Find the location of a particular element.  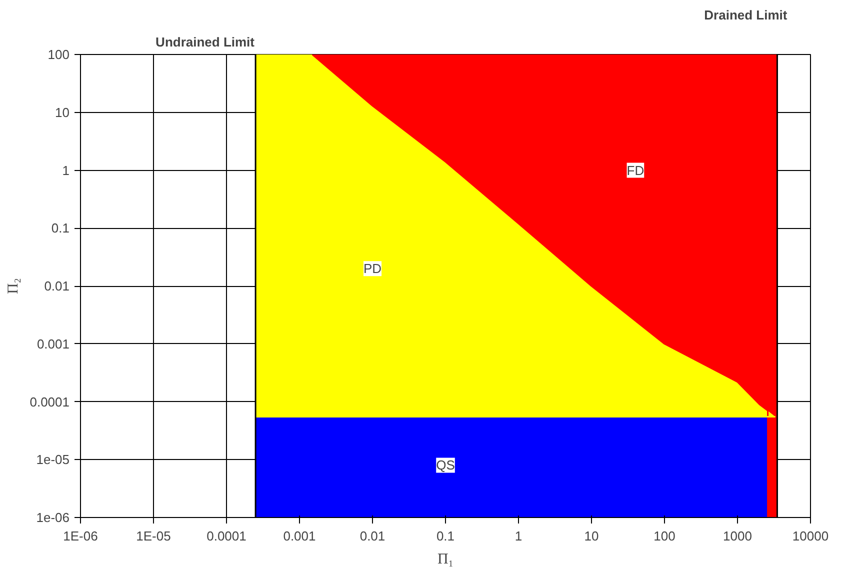

annotation: PD is located at coordinates (372, 268).